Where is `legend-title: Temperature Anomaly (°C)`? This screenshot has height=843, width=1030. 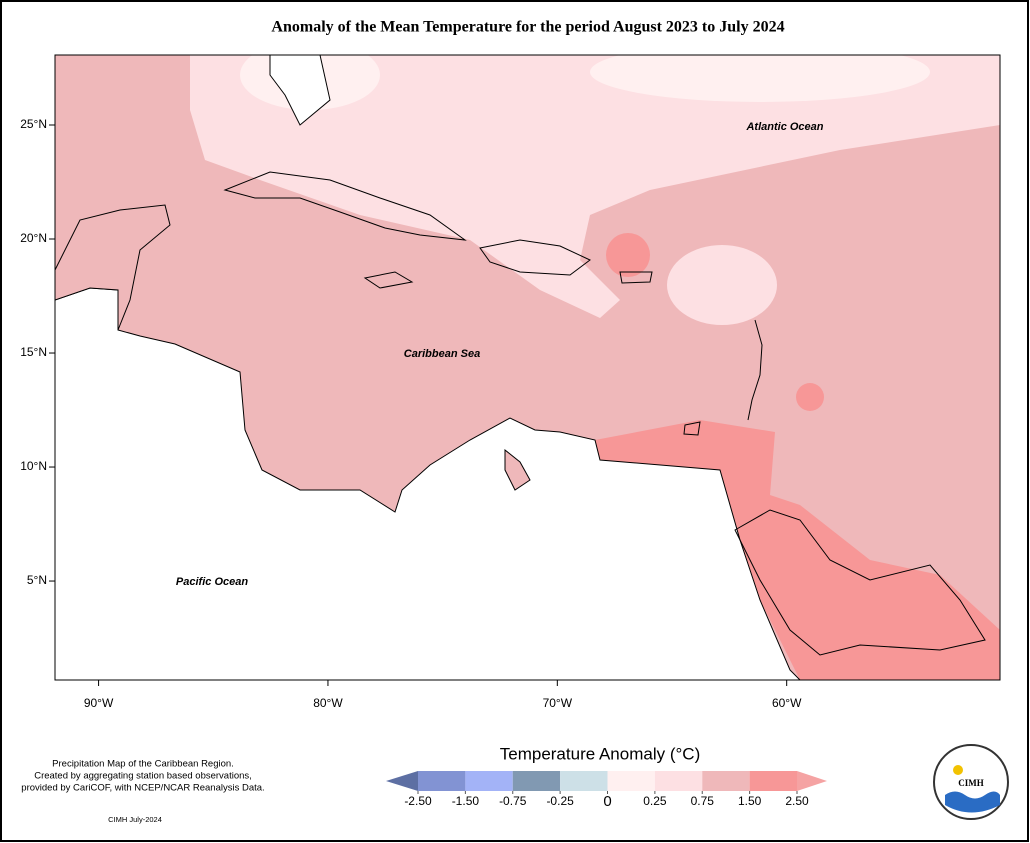
legend-title: Temperature Anomaly (°C) is located at coordinates (600, 753).